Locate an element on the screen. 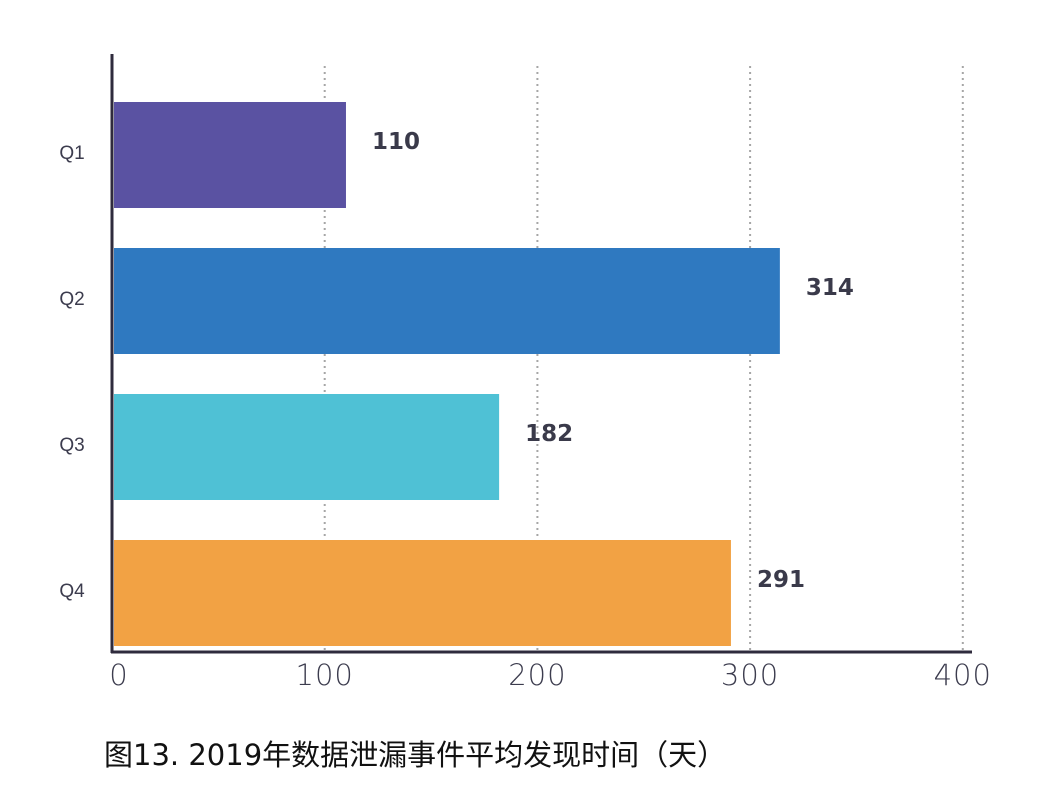 The height and width of the screenshot is (785, 1052). x-tick-label-300: 300 is located at coordinates (750, 675).